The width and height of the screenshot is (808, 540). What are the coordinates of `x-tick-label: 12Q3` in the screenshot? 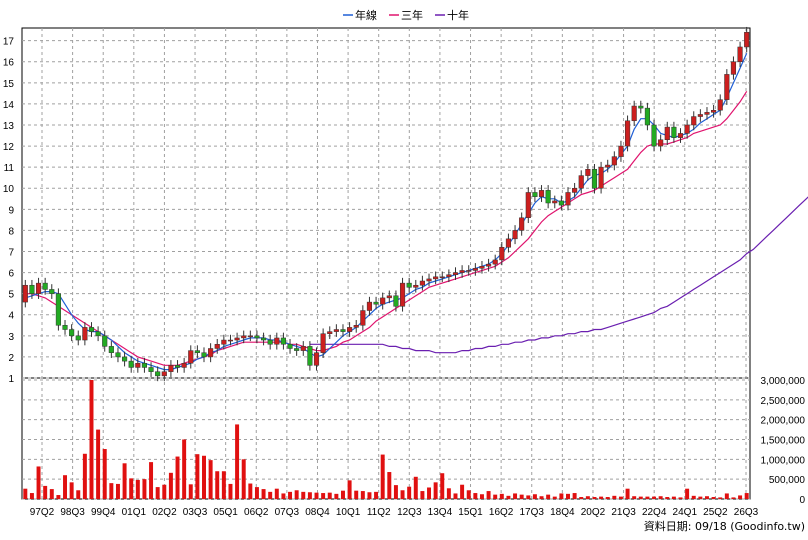 It's located at (409, 512).